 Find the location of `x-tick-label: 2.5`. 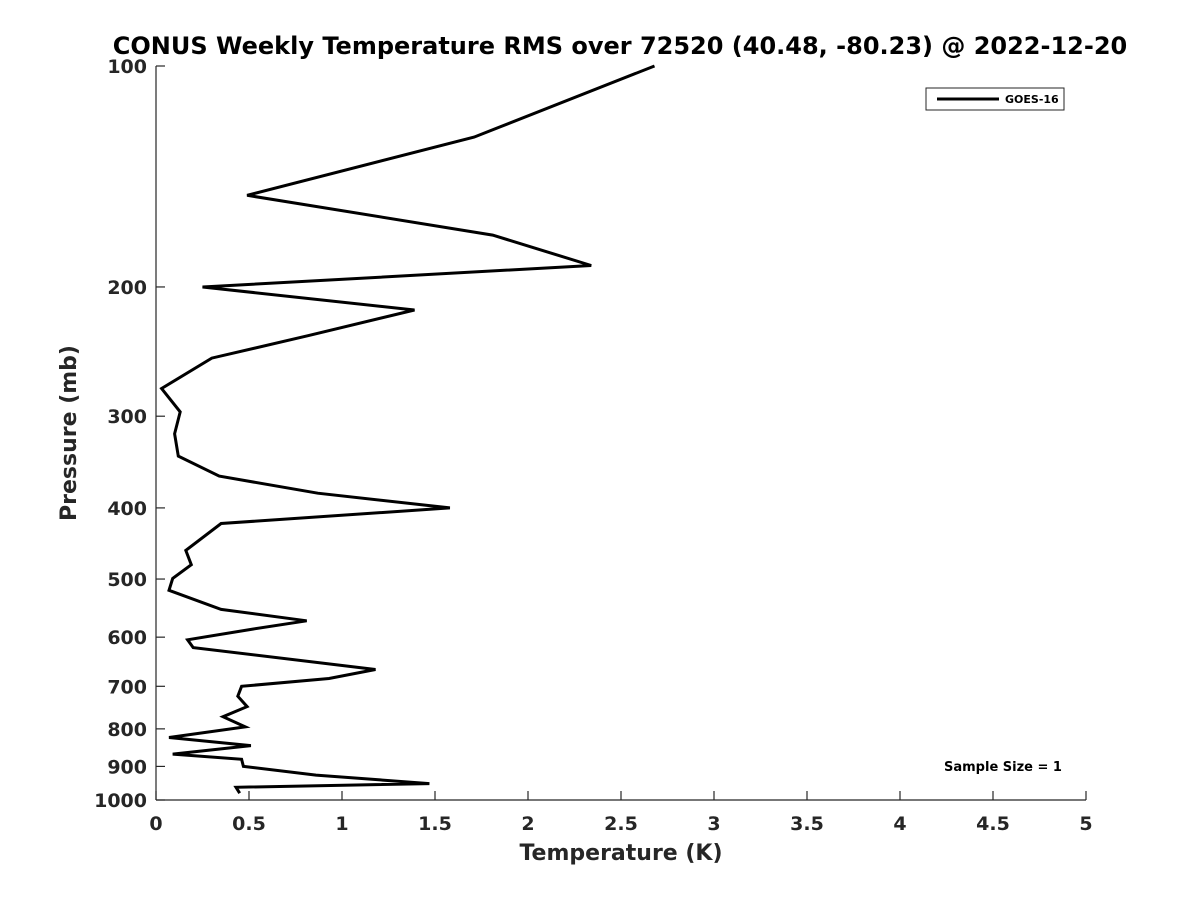

x-tick-label: 2.5 is located at coordinates (621, 824).